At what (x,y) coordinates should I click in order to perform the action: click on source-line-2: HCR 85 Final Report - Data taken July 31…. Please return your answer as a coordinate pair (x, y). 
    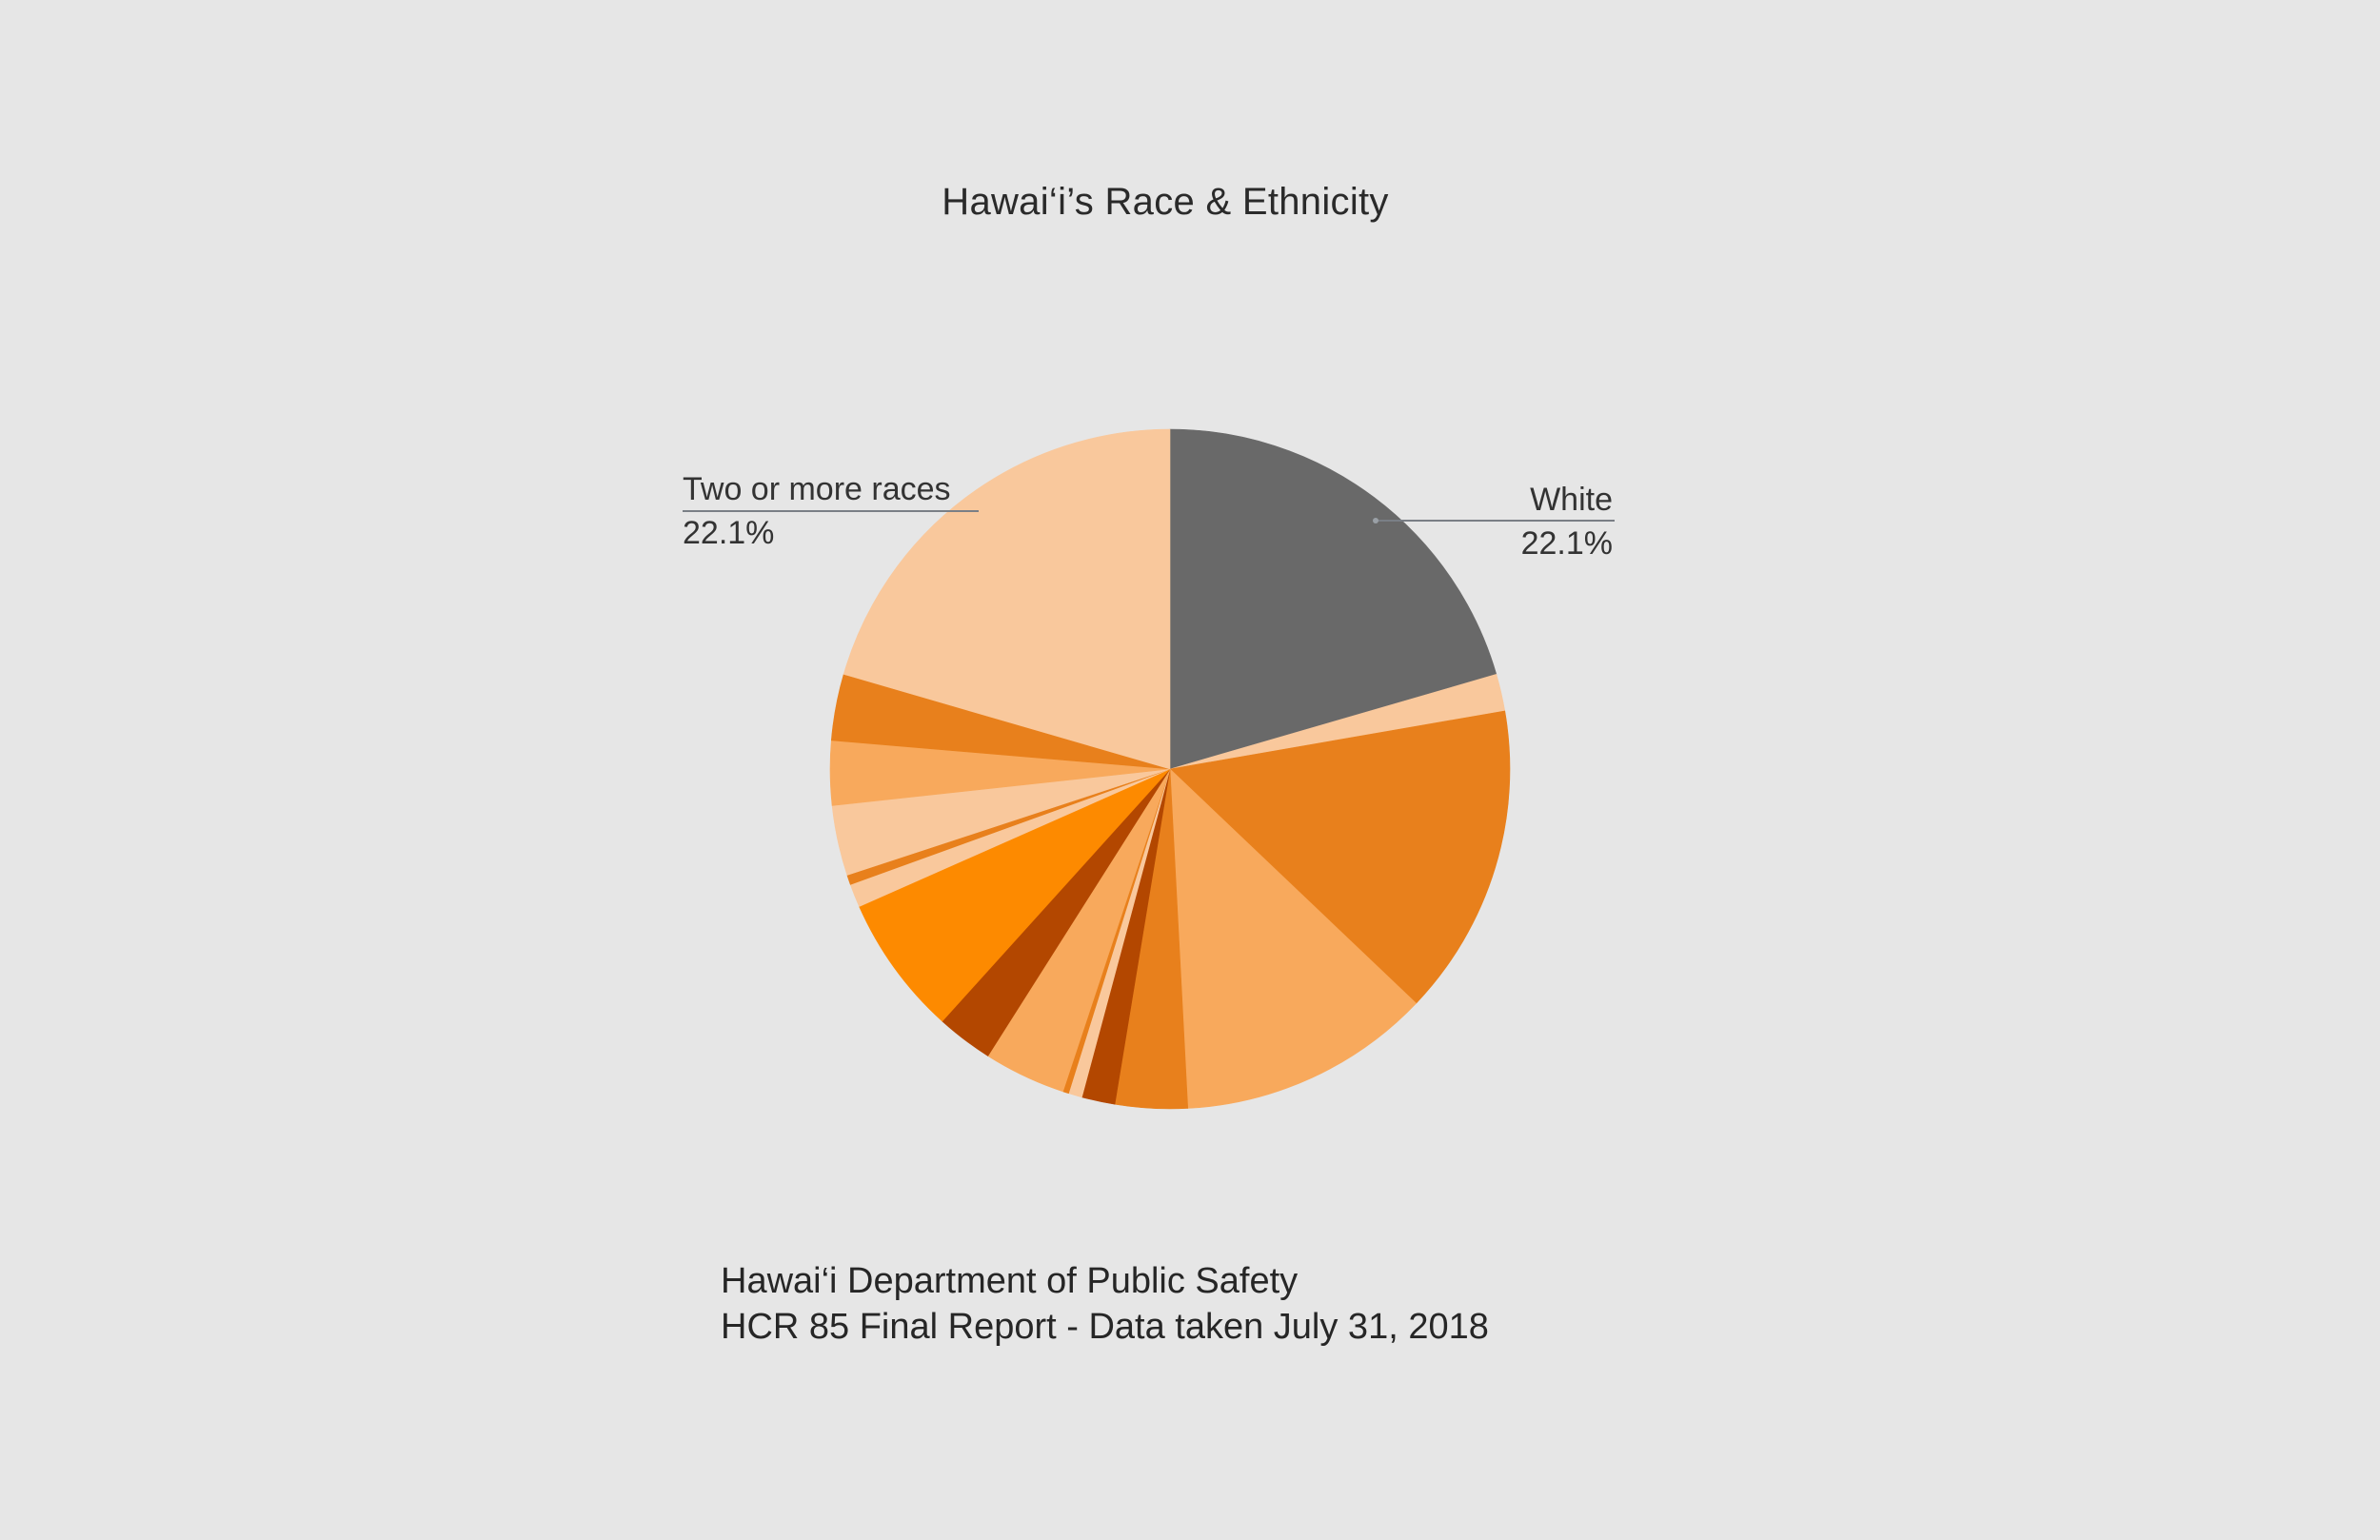
    Looking at the image, I should click on (1105, 1327).